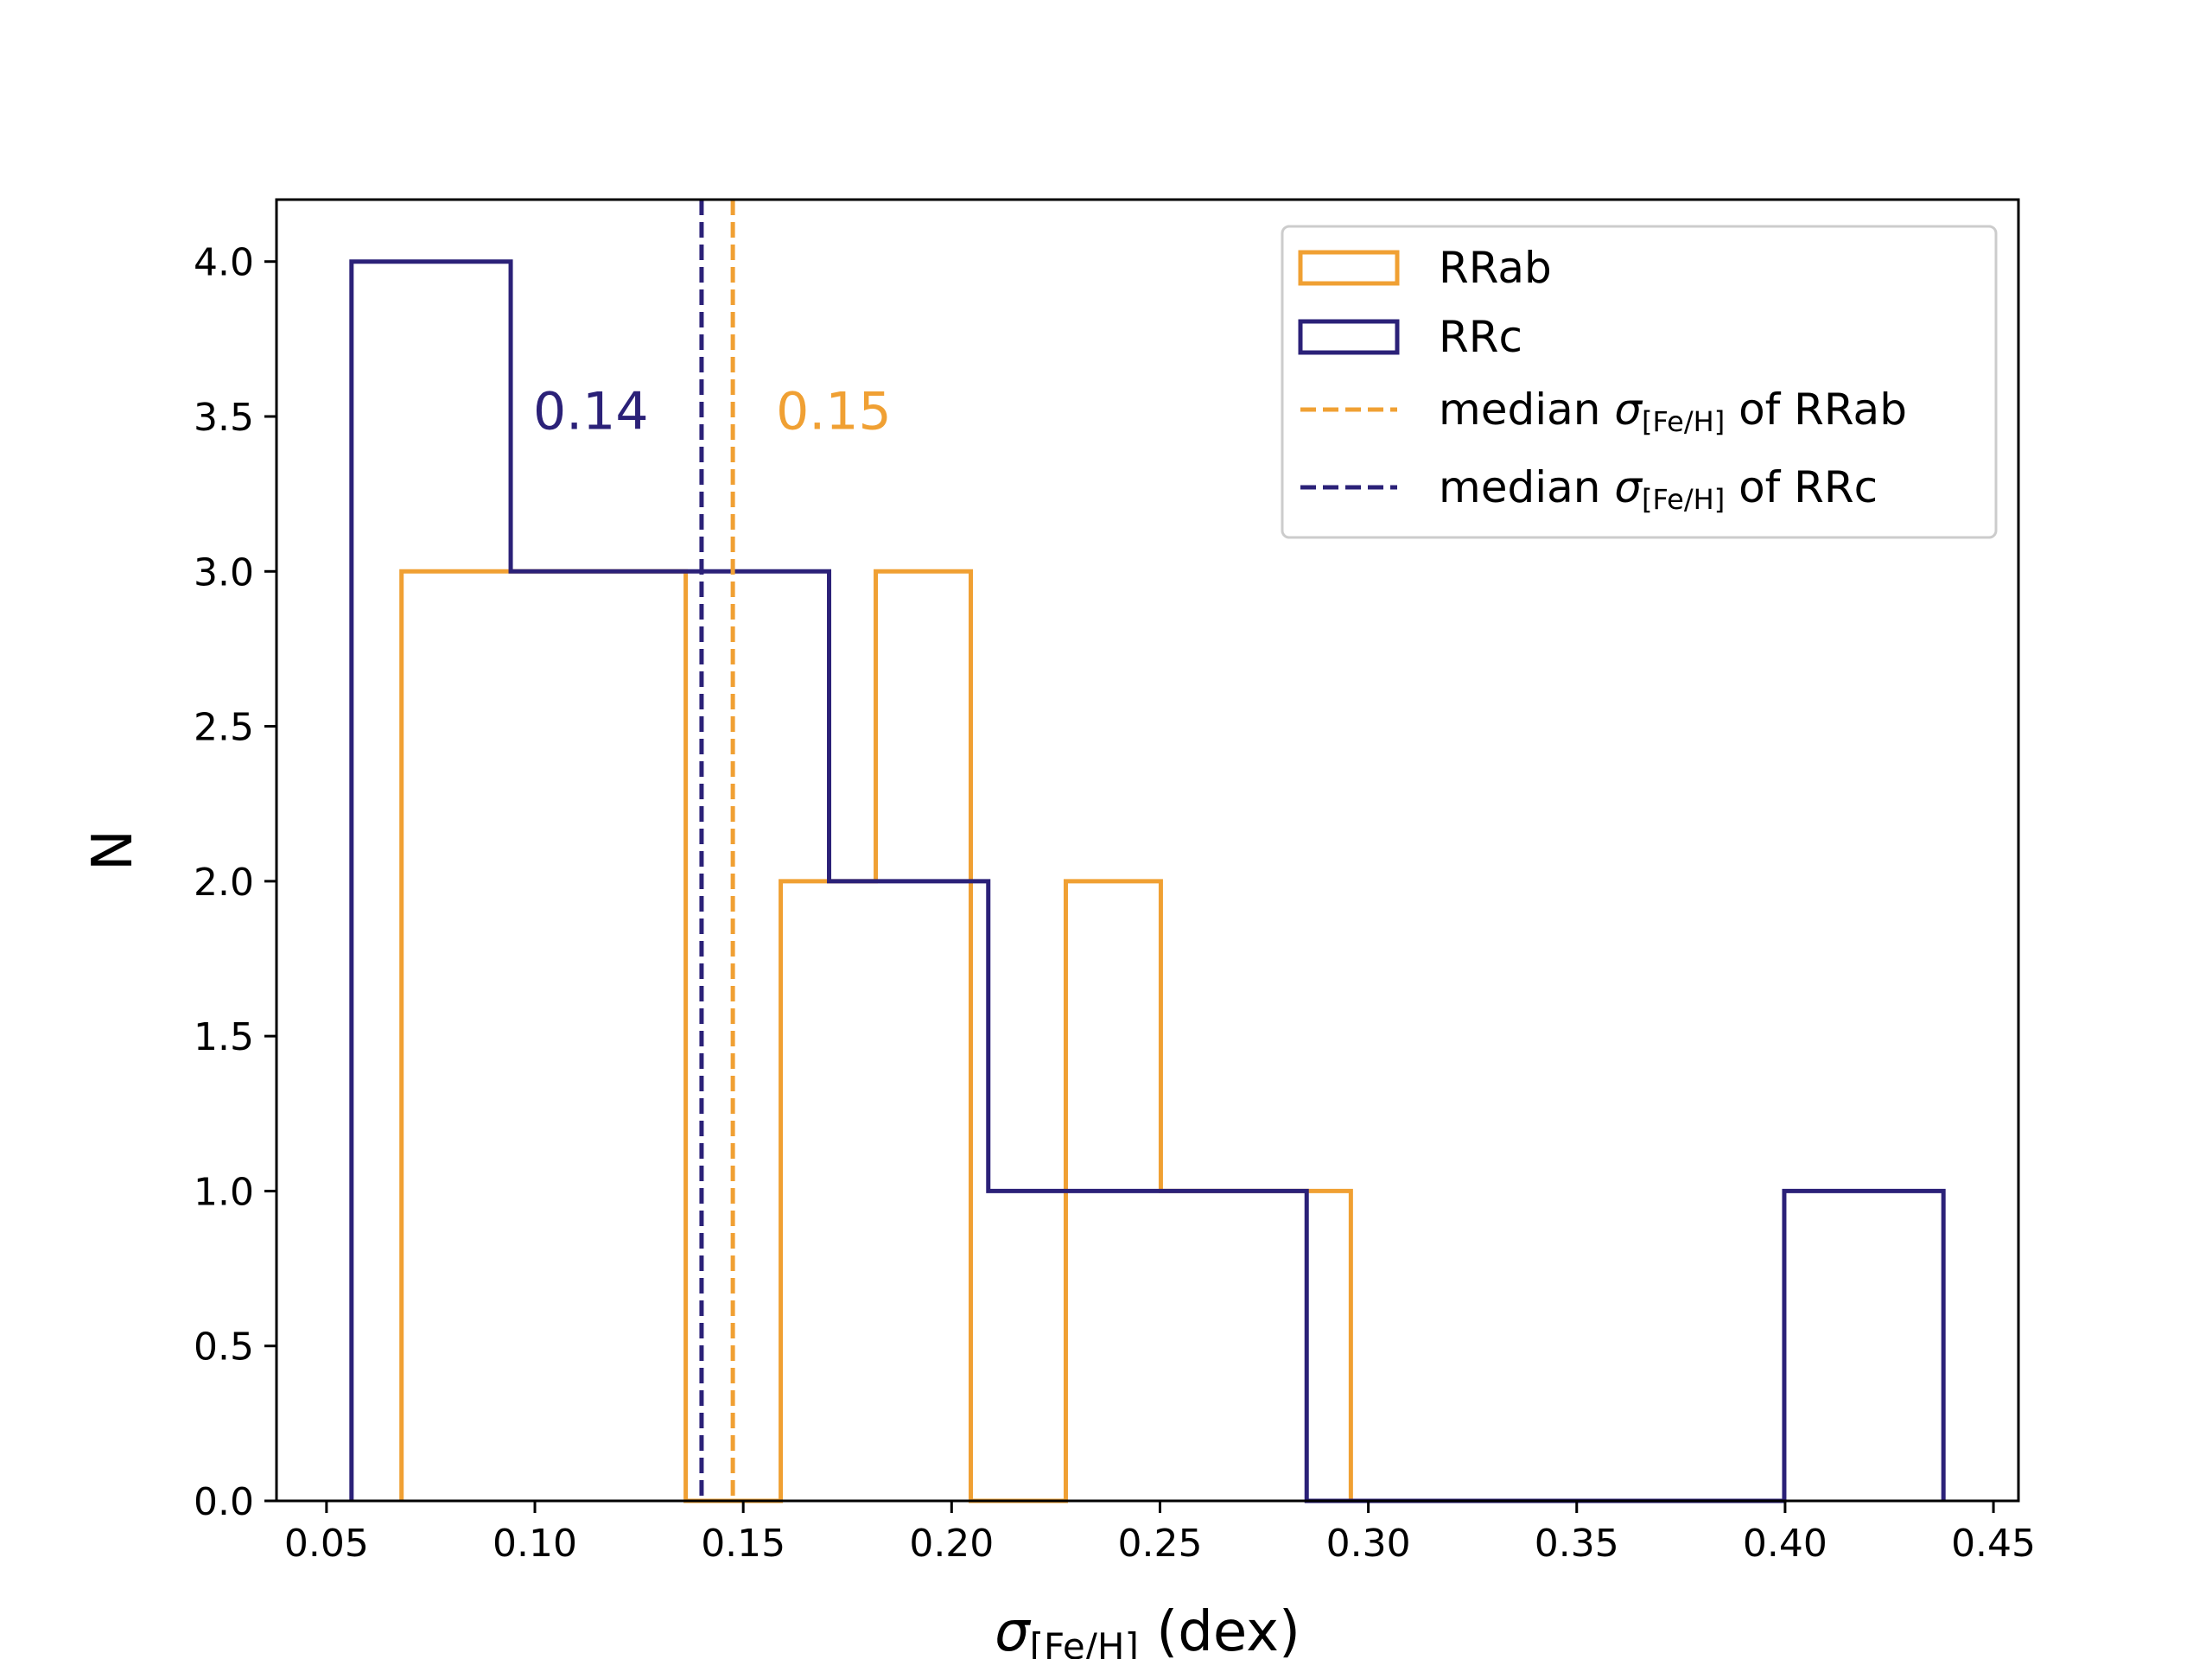 This screenshot has width=2212, height=1659. Describe the element at coordinates (1480, 337) in the screenshot. I see `legend-label-rrc: RRc` at that location.